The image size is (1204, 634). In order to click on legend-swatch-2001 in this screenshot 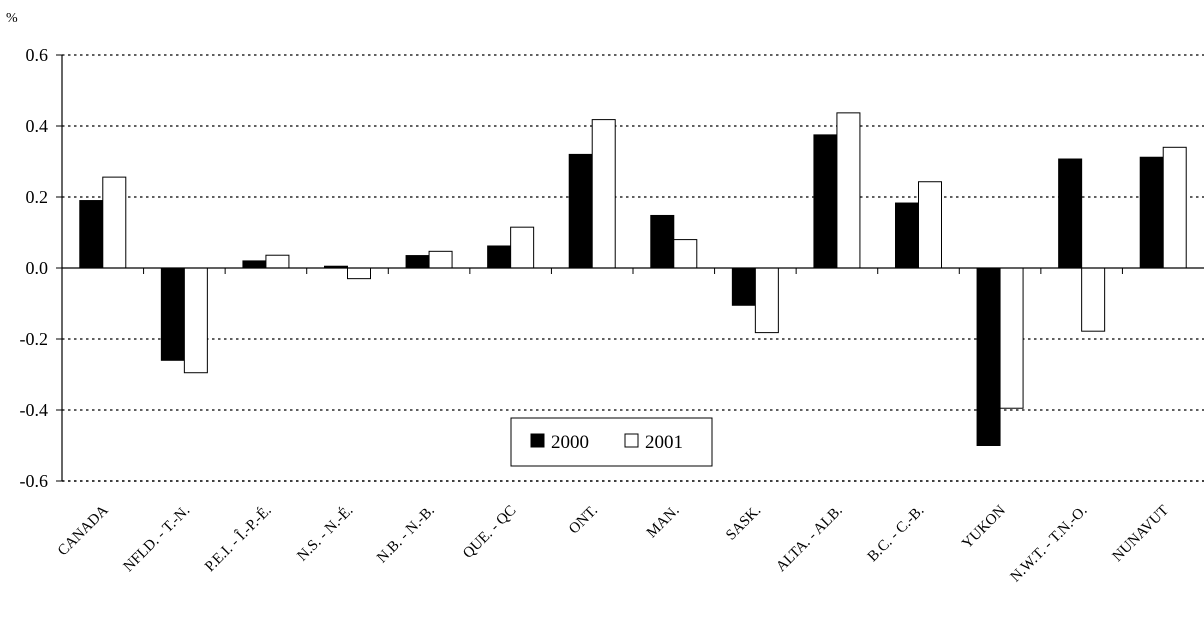, I will do `click(631, 440)`.